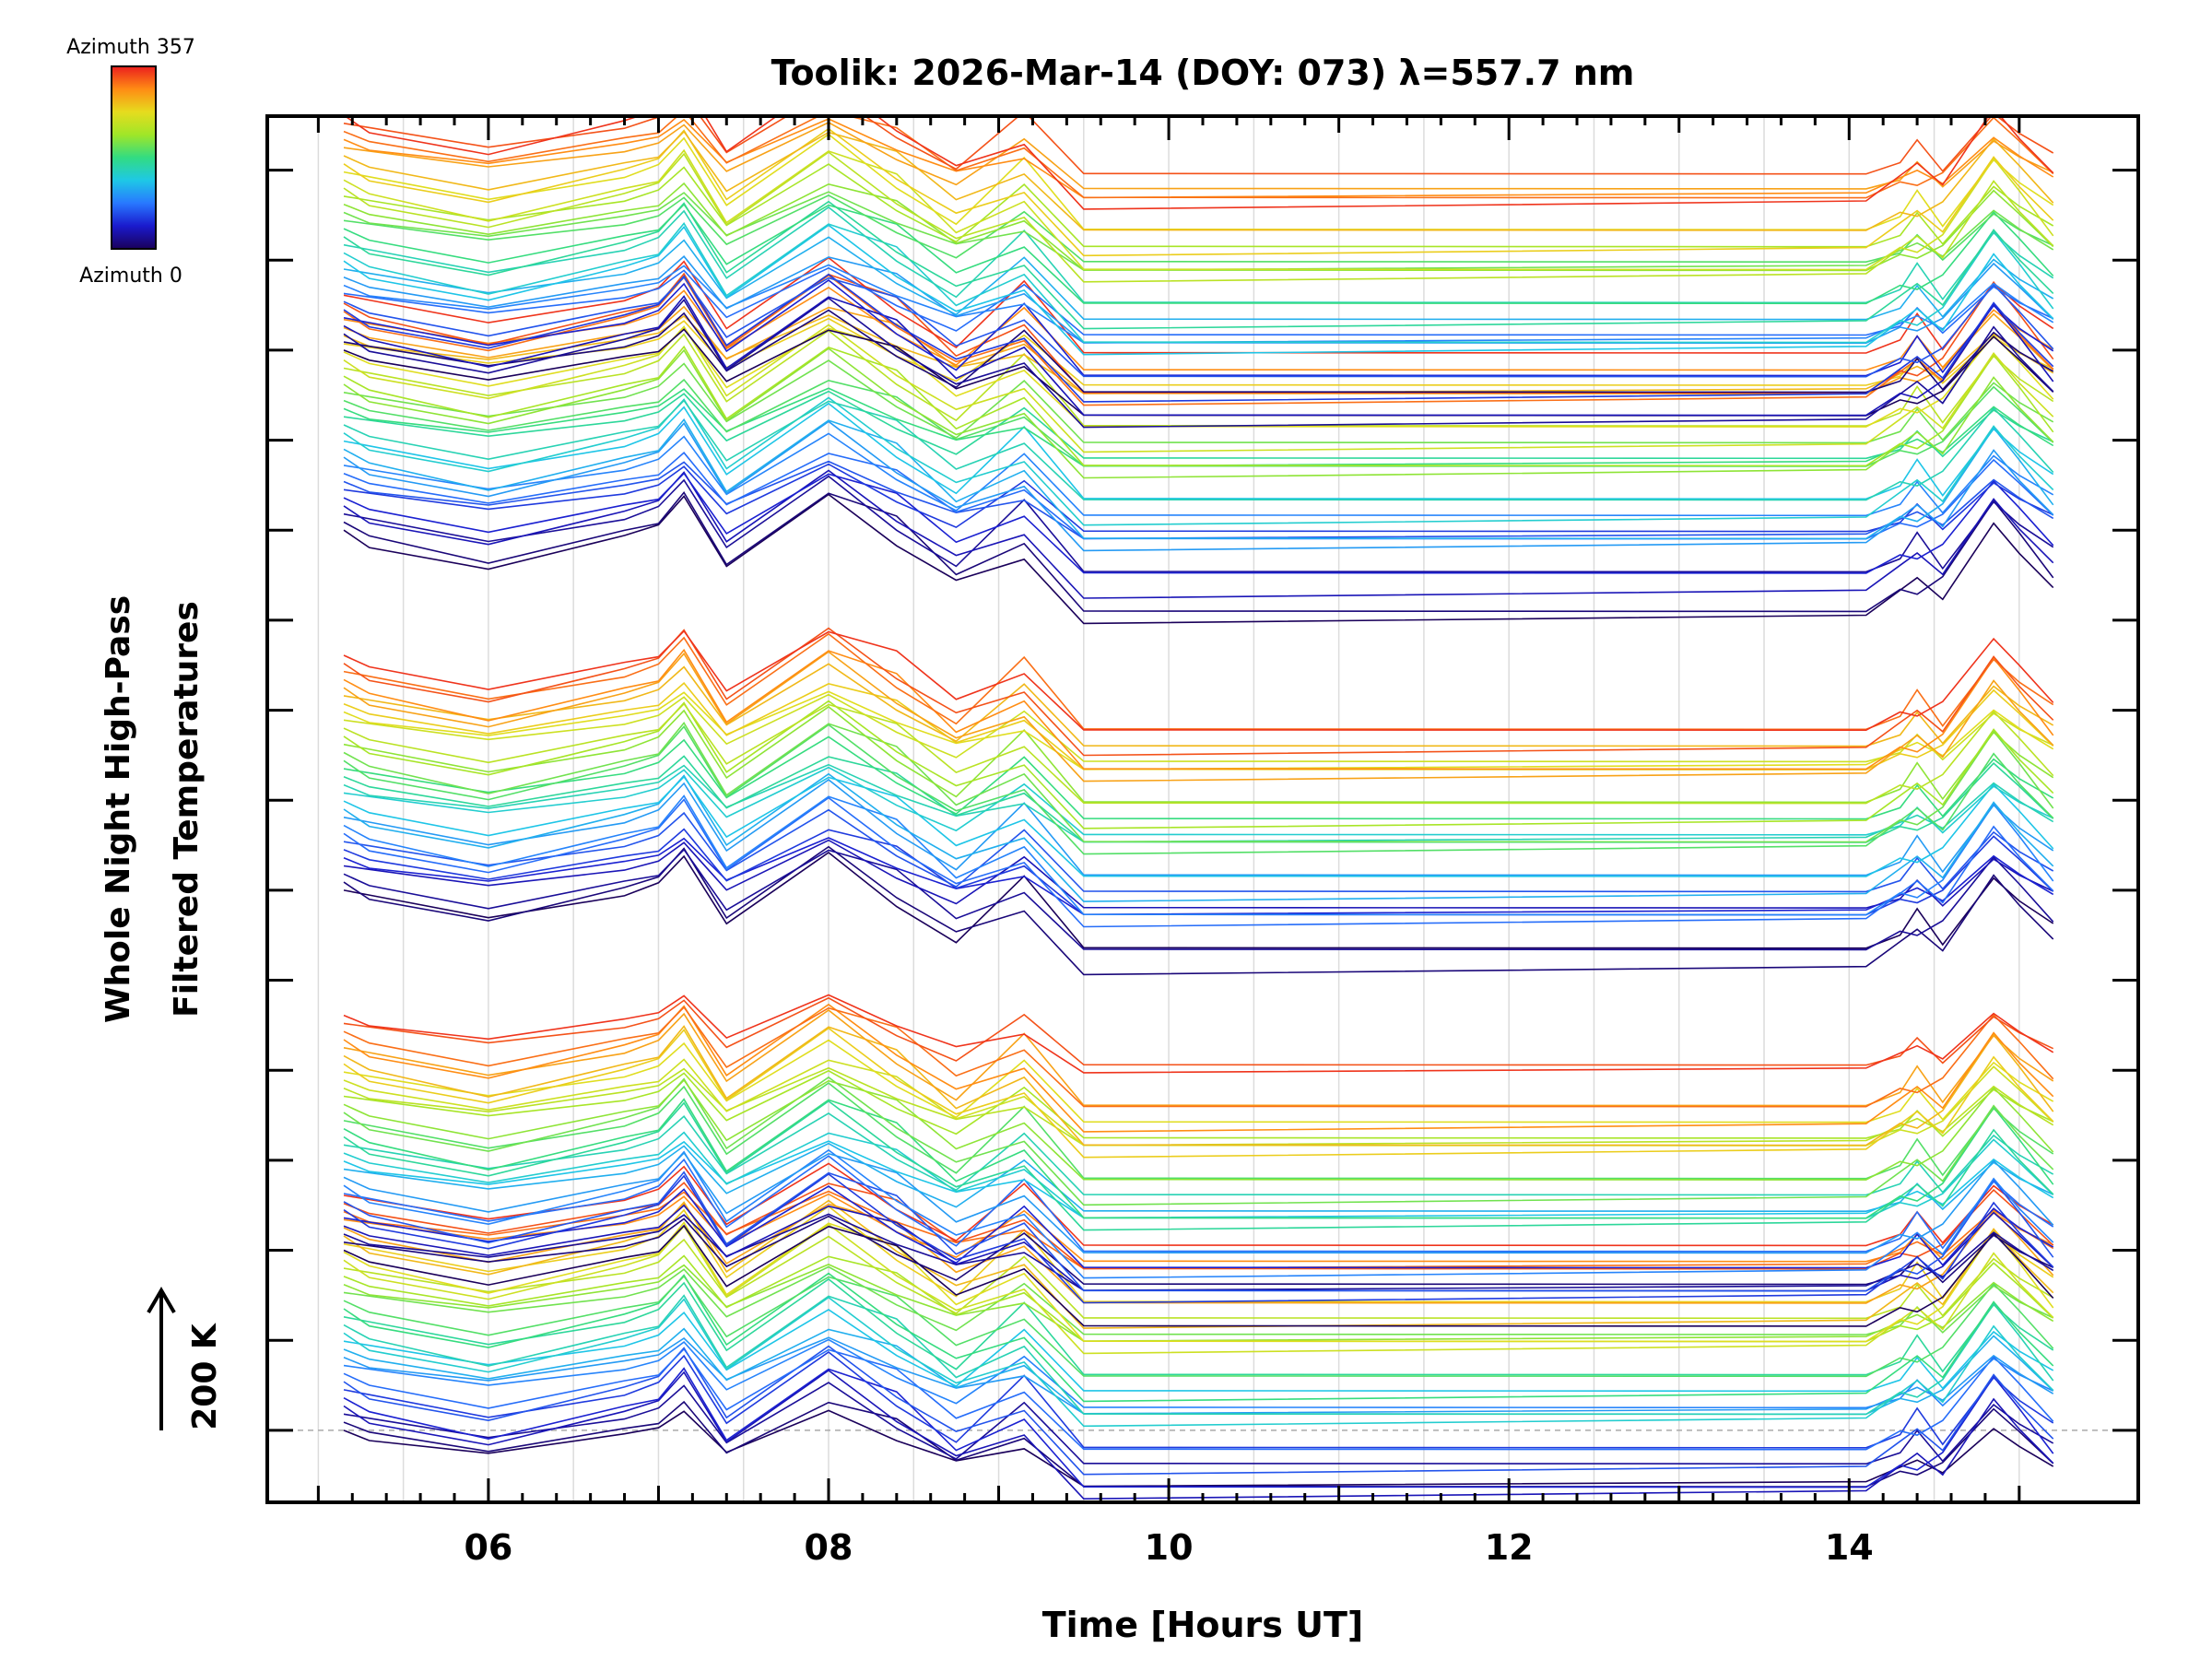  I want to click on x-tick-label: 10, so click(1169, 1547).